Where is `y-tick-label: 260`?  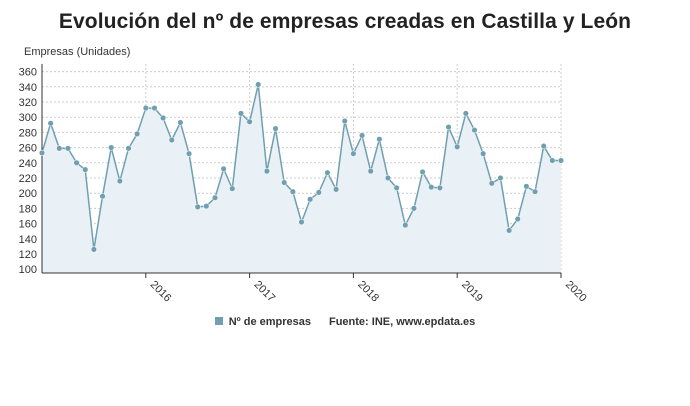
y-tick-label: 260 is located at coordinates (28, 149).